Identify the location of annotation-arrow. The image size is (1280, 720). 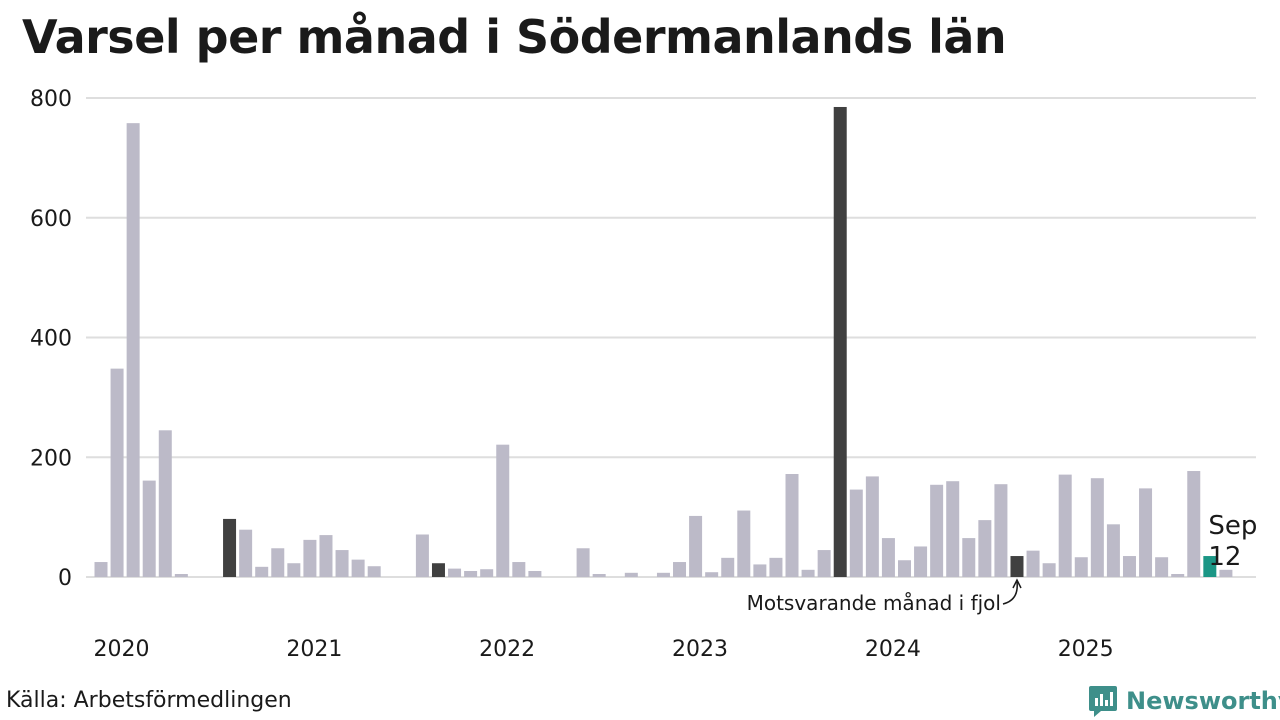
(1010, 593).